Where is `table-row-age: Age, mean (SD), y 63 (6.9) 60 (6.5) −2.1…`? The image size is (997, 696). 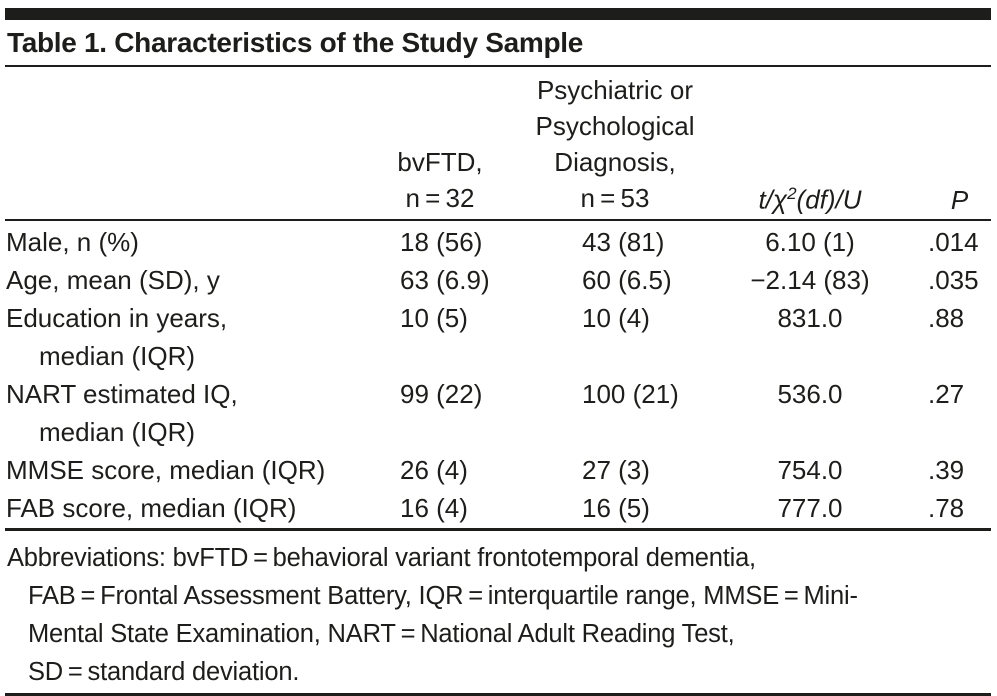
table-row-age: Age, mean (SD), y 63 (6.9) 60 (6.5) −2.1… is located at coordinates (498, 280).